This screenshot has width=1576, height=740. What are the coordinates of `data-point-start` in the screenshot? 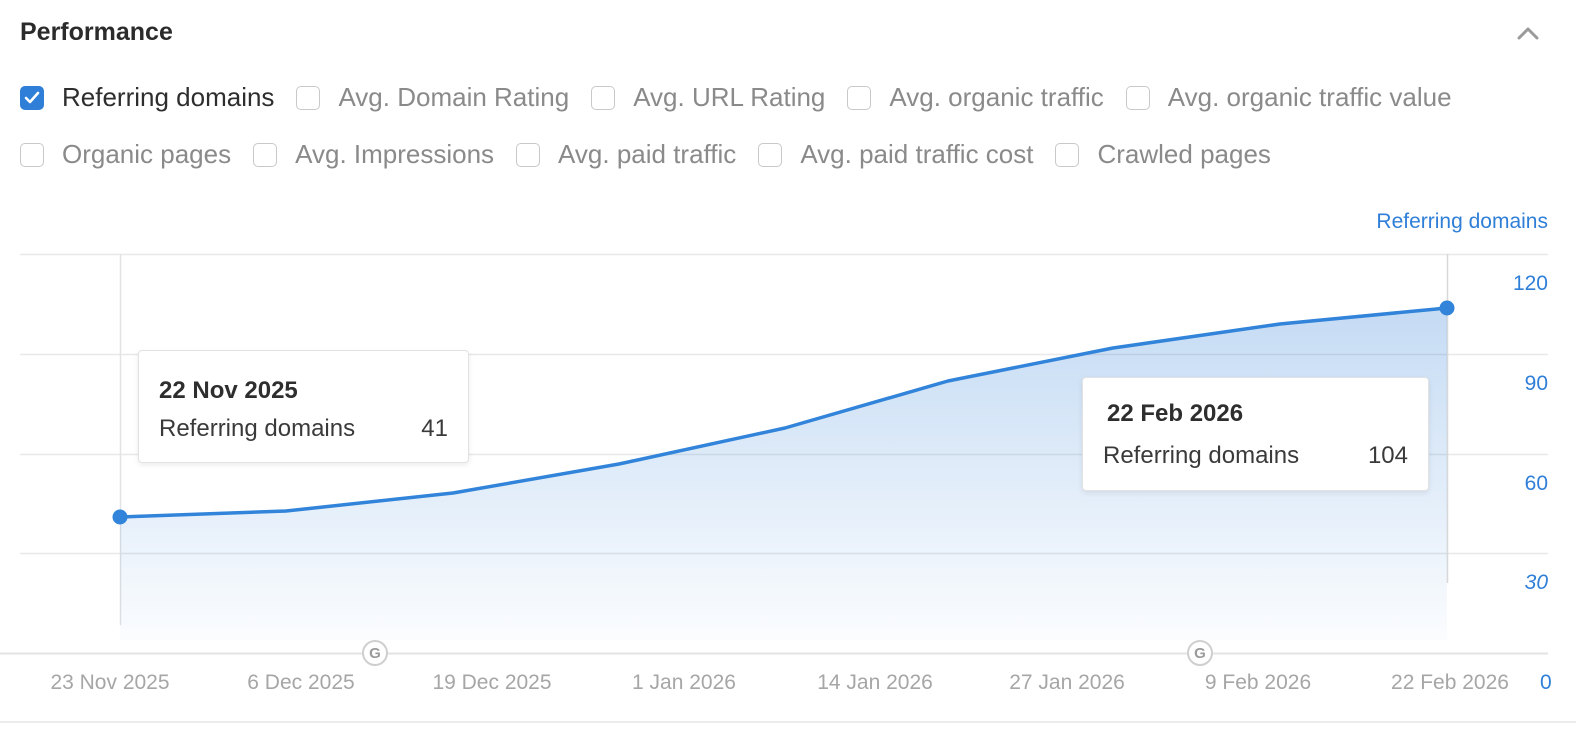 It's located at (120, 517).